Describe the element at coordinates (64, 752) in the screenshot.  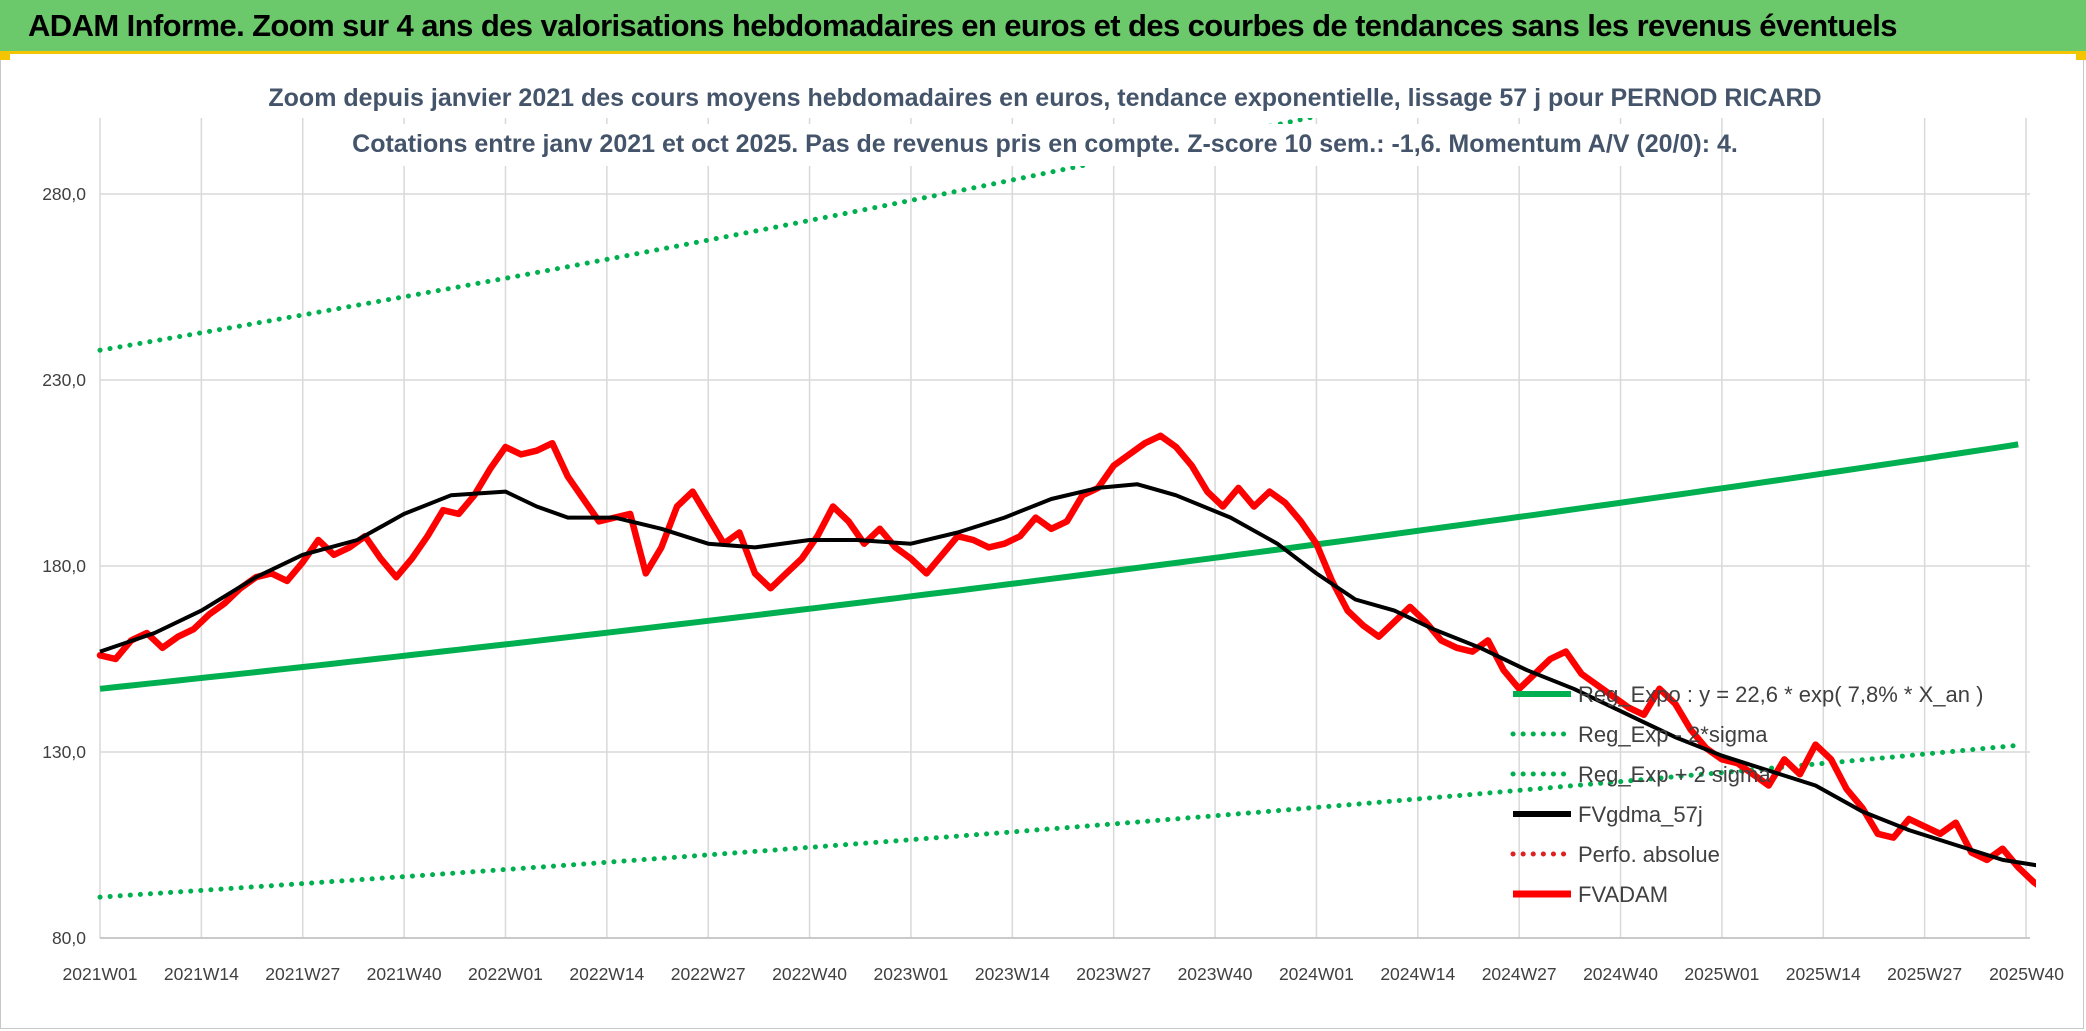
I see `y-tick-label: 130,0` at that location.